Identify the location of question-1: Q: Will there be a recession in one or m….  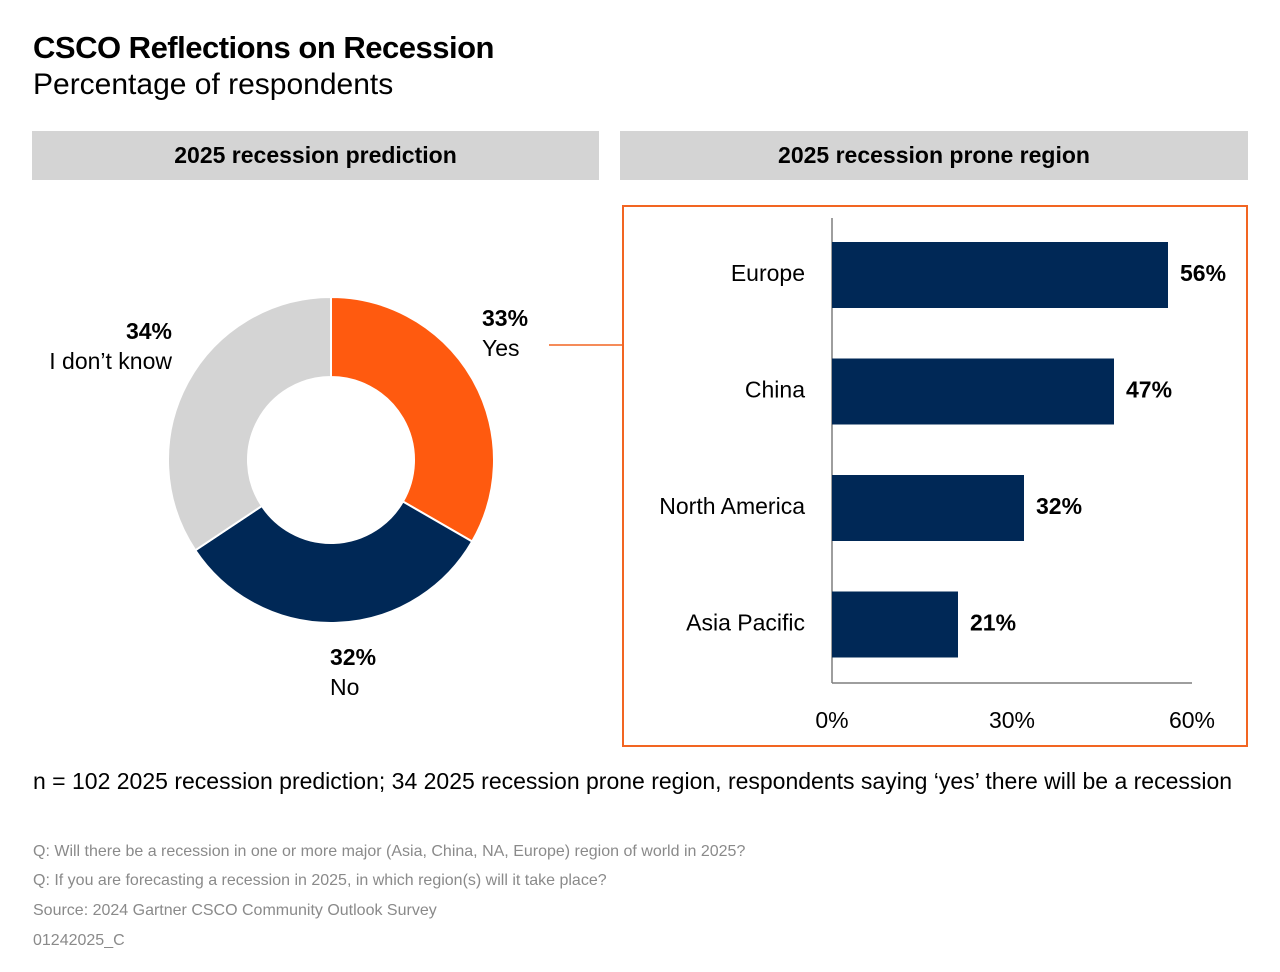
(389, 851).